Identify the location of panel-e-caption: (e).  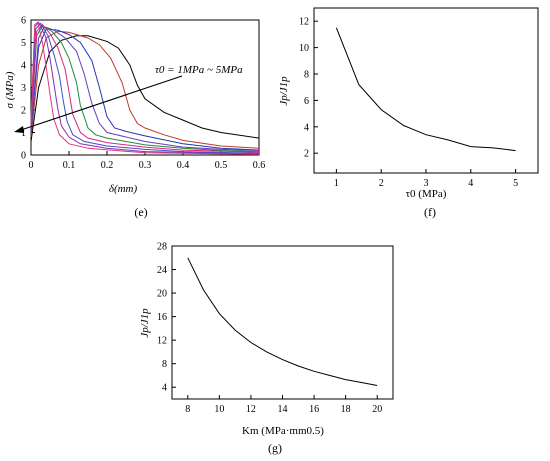
(140, 212).